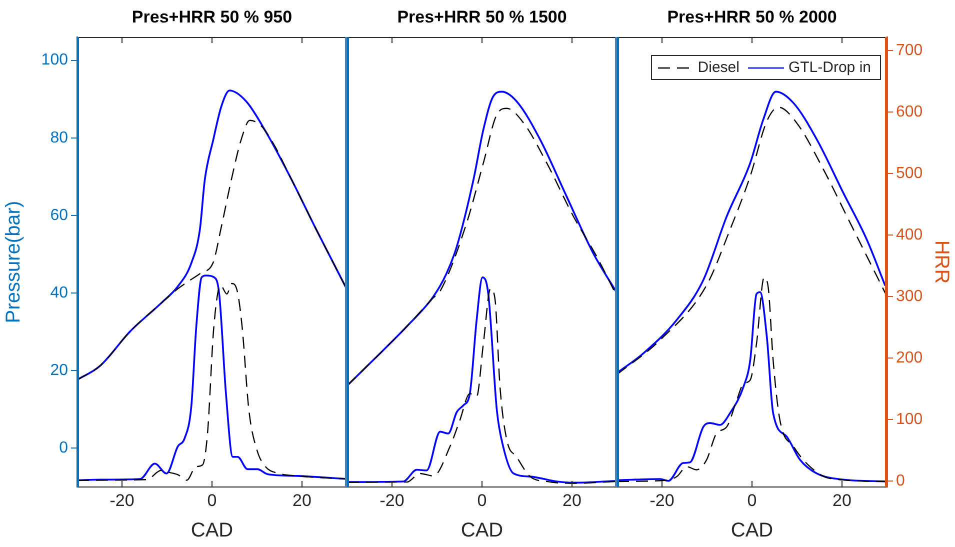  I want to click on y2-tick-label: 700, so click(909, 50).